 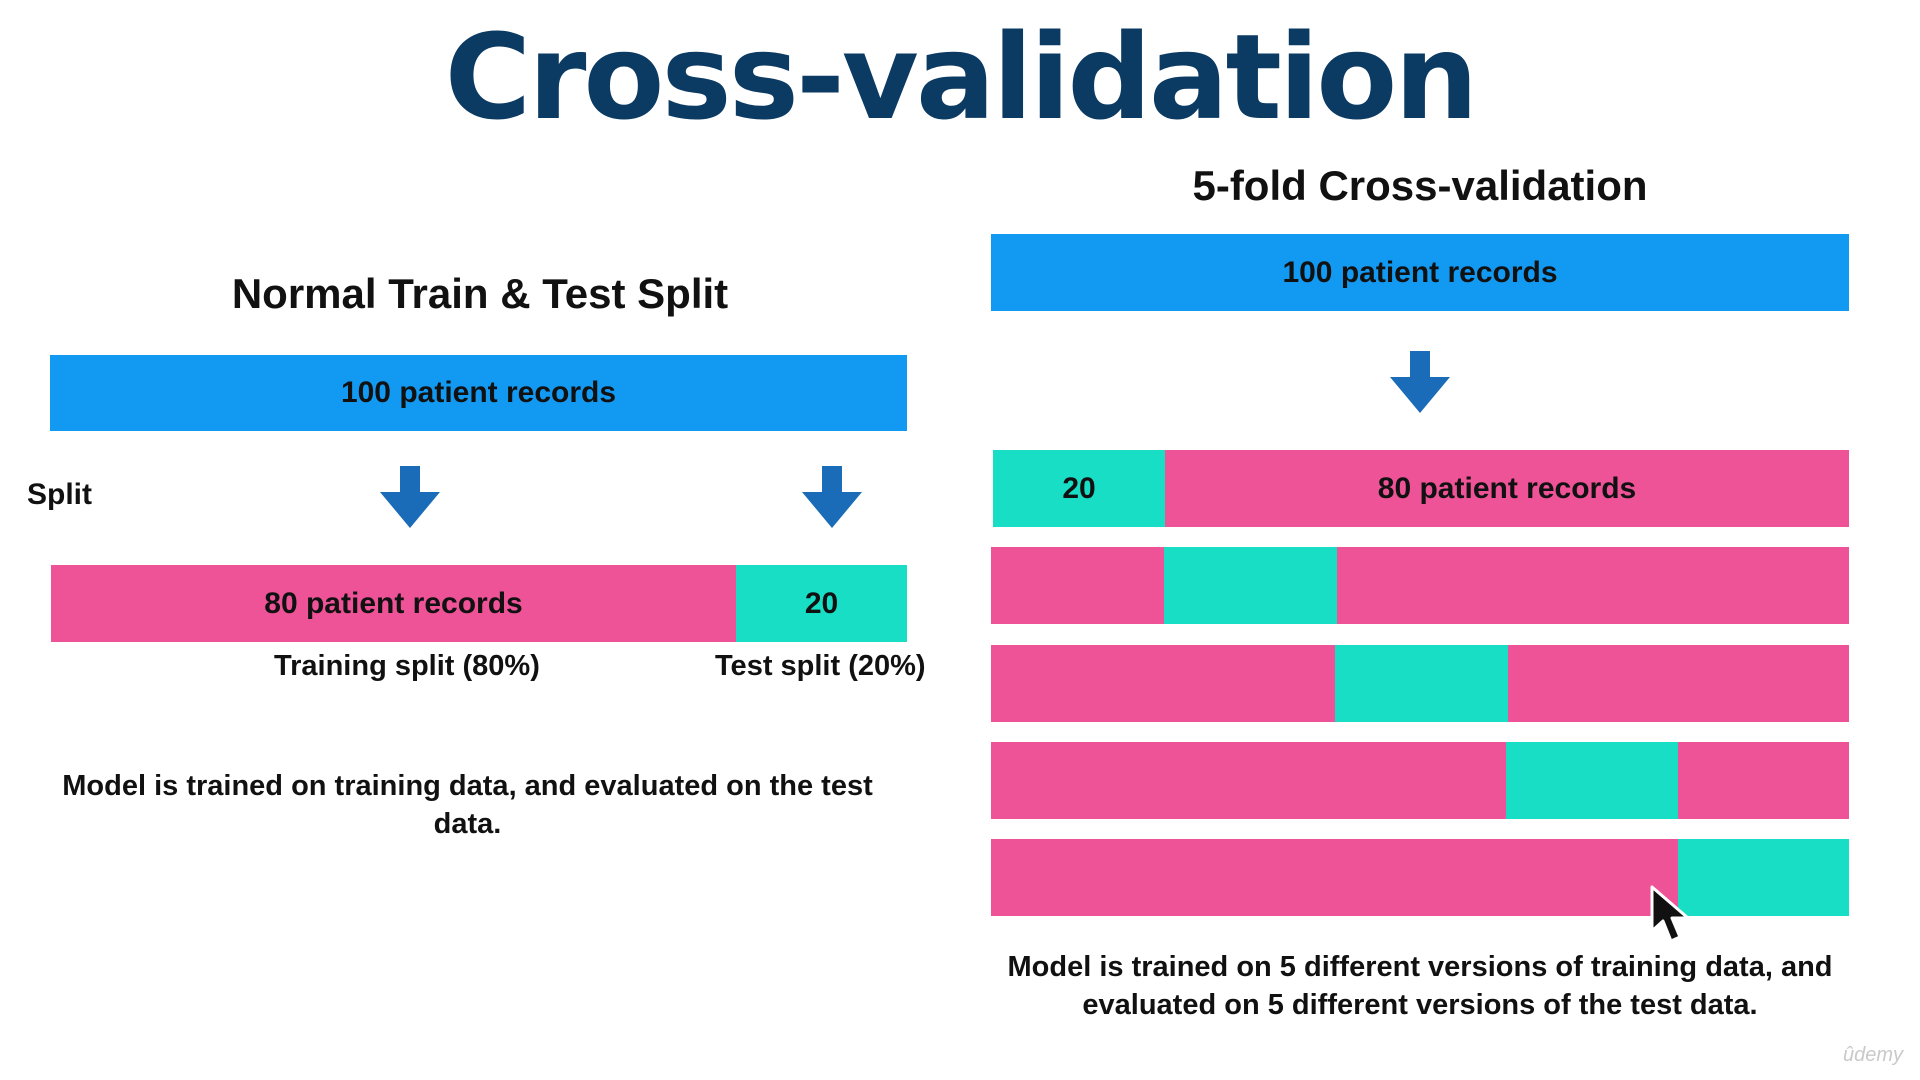 What do you see at coordinates (1763, 780) in the screenshot?
I see `fold-4-train-segment-b` at bounding box center [1763, 780].